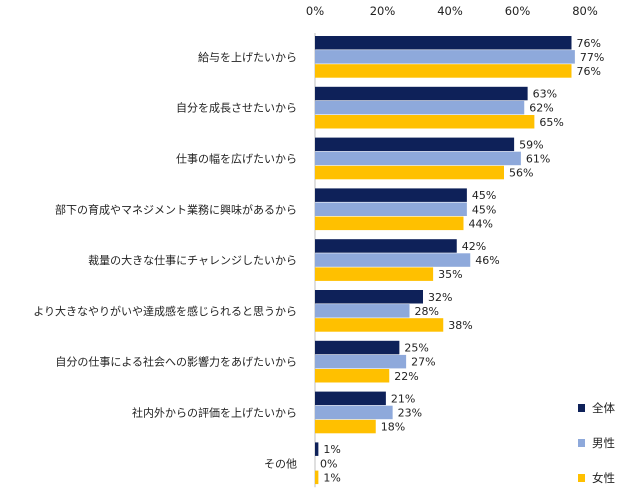 Image resolution: width=625 pixels, height=502 pixels. Describe the element at coordinates (214, 412) in the screenshot. I see `category-label: 社内外からの評価を上げたいから` at that location.